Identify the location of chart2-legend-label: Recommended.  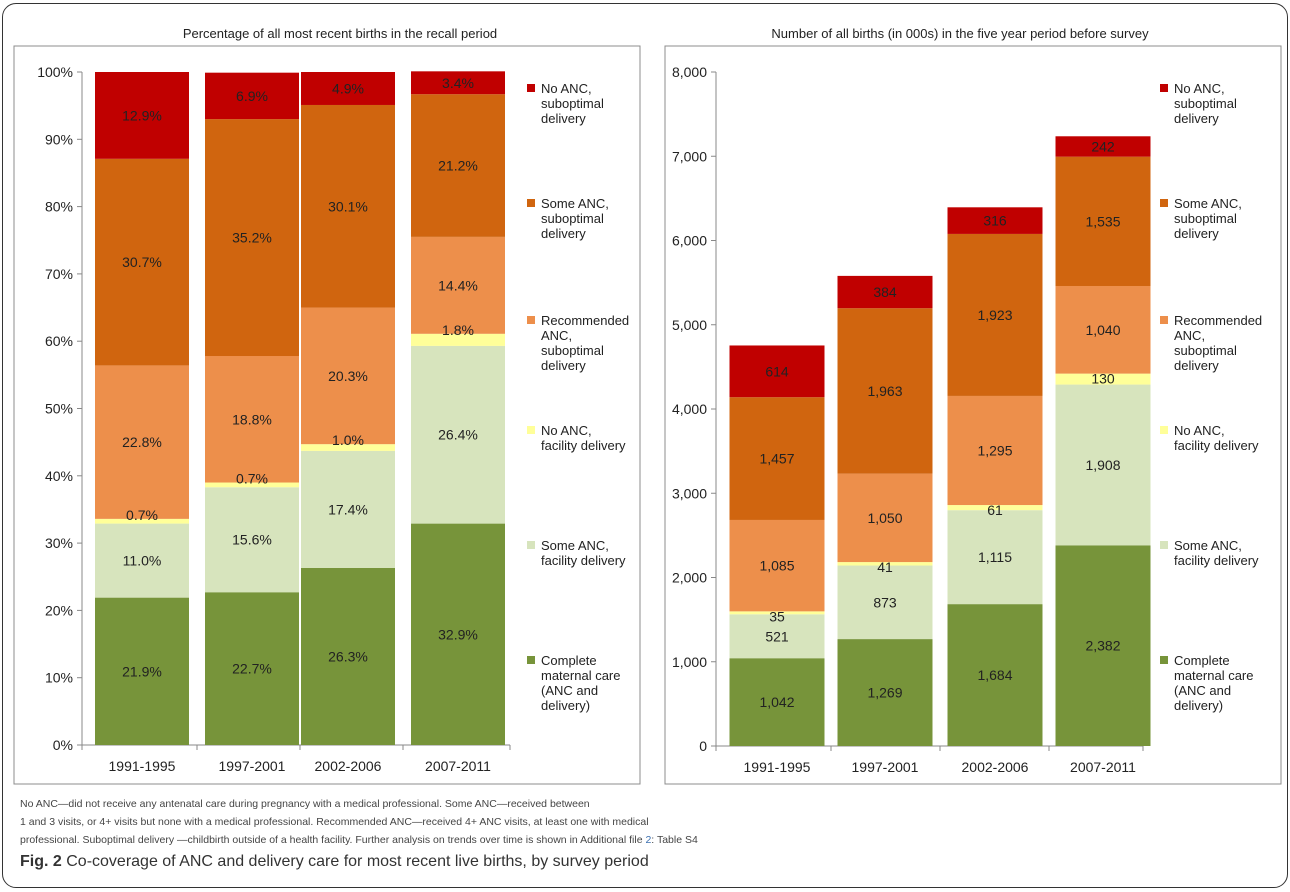
(1218, 320).